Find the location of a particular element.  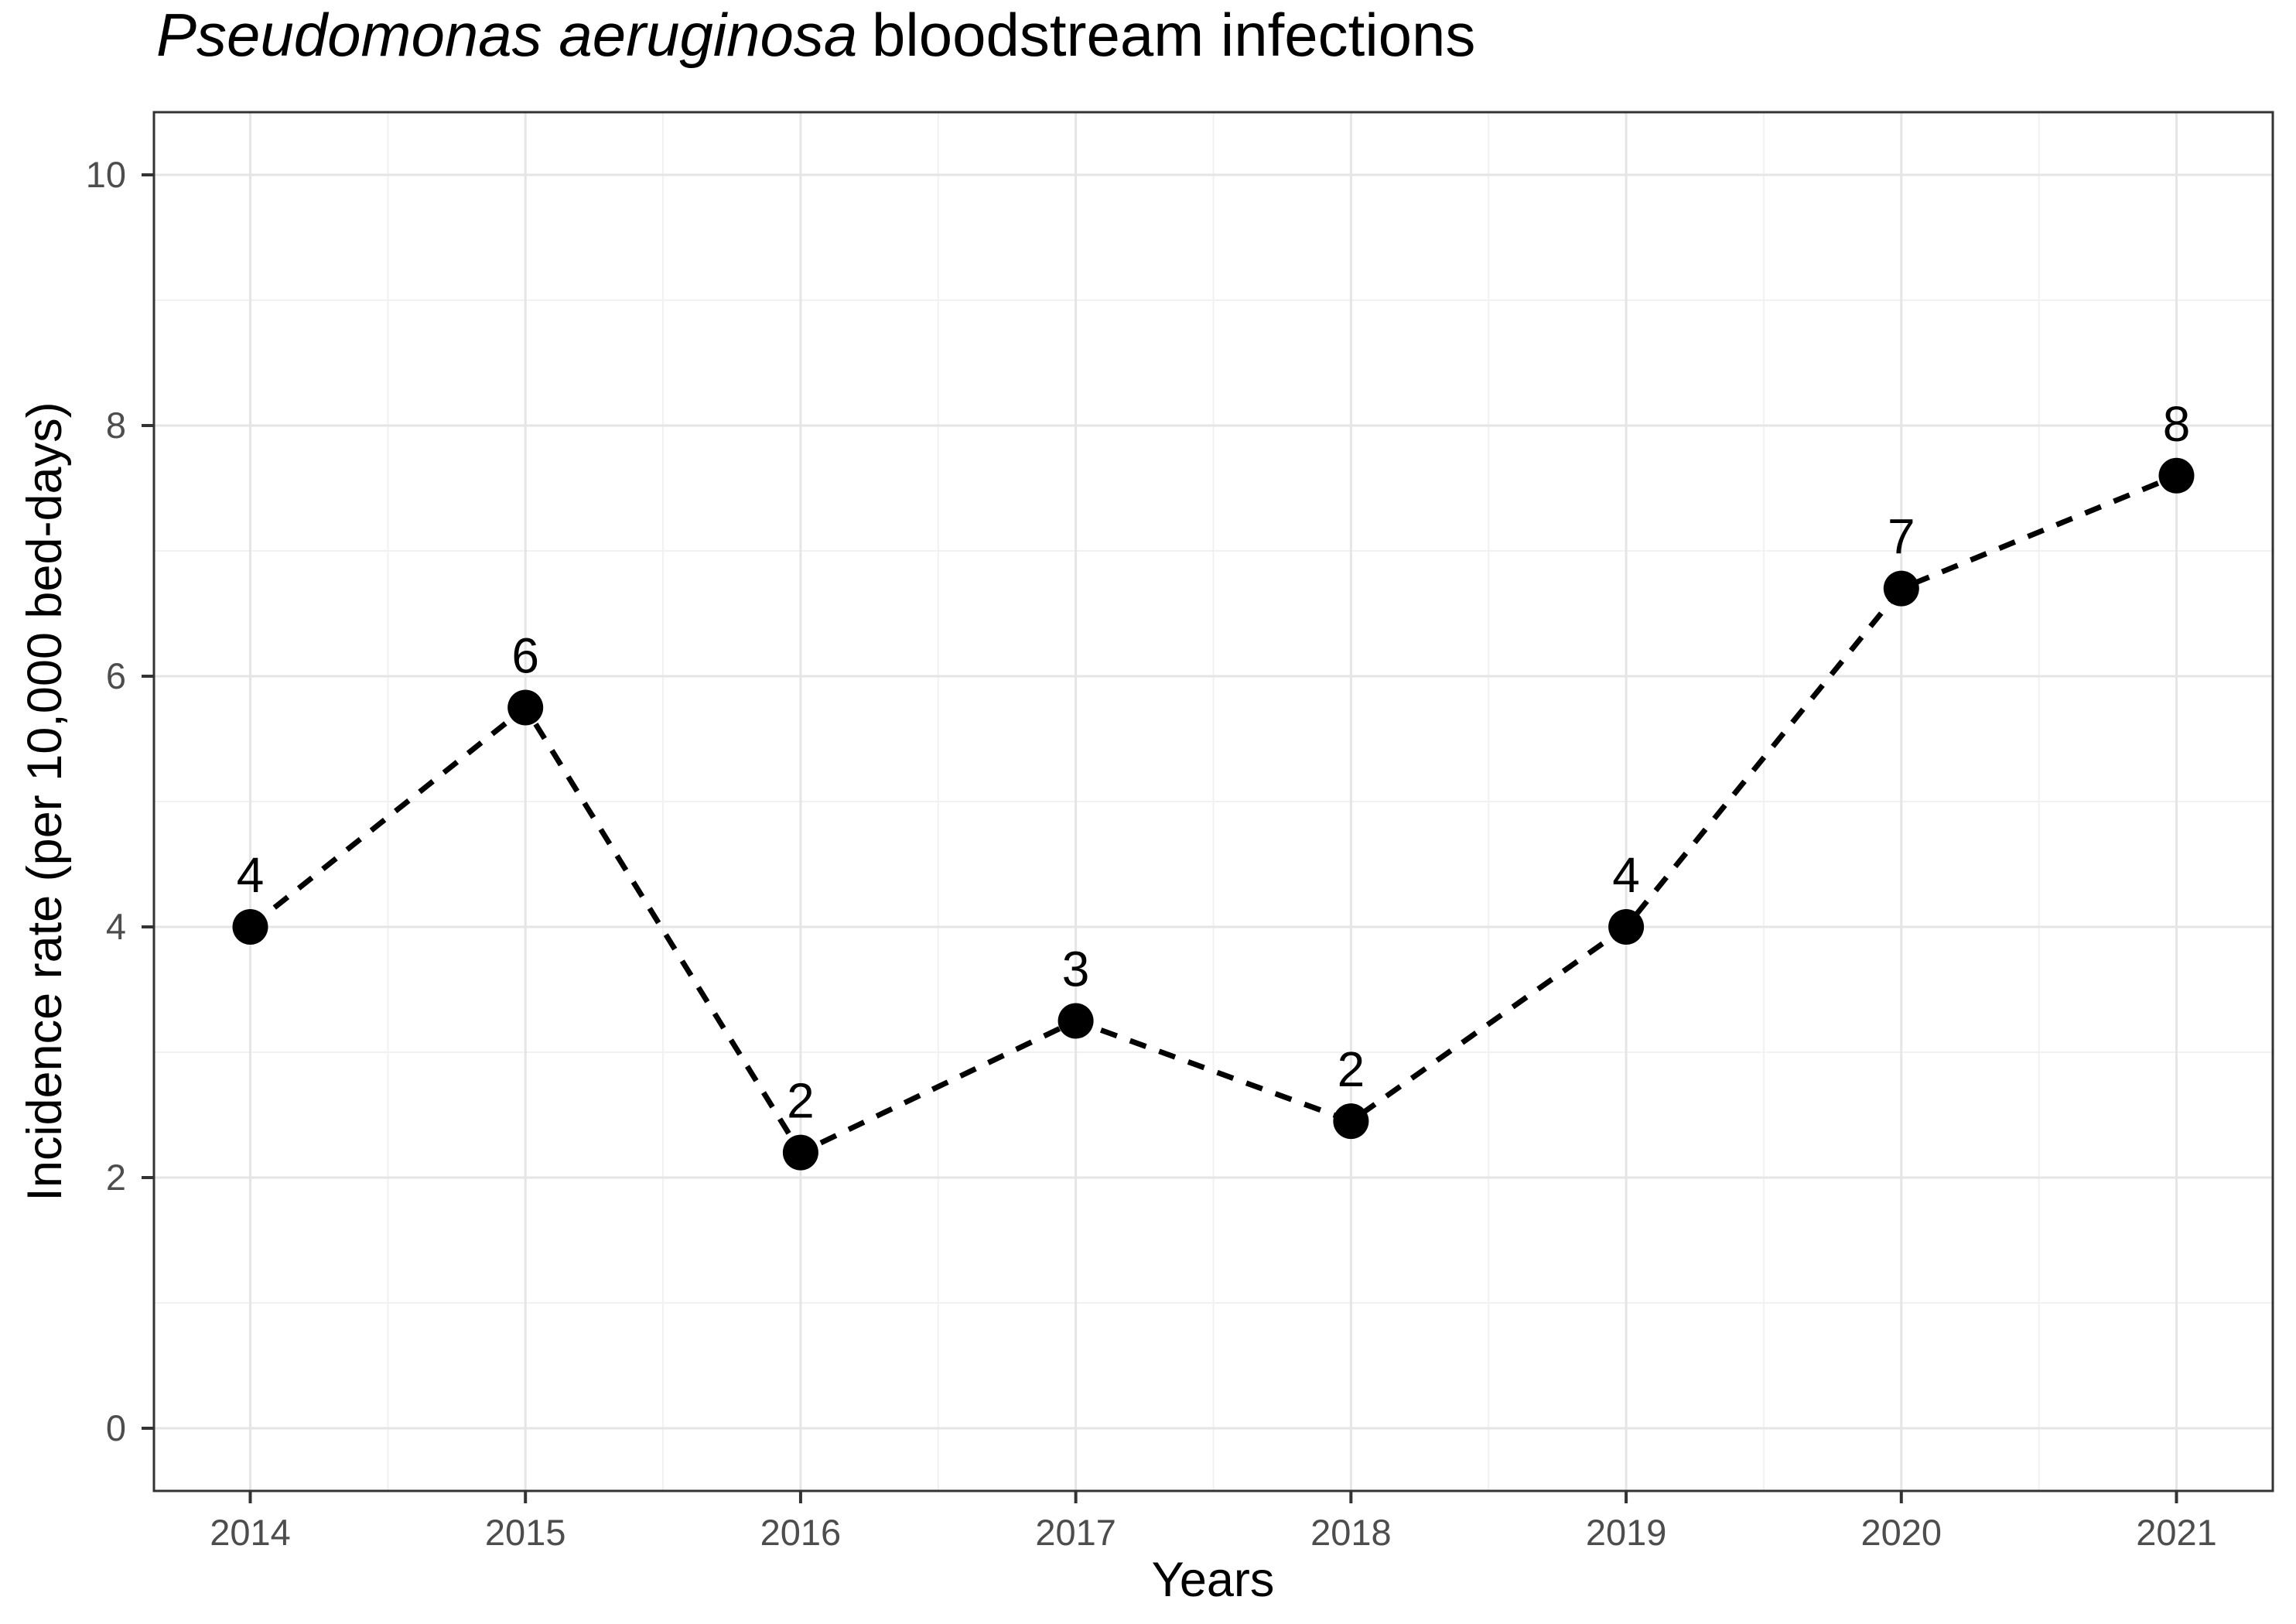

x-tick-label: 2014 is located at coordinates (250, 1533).